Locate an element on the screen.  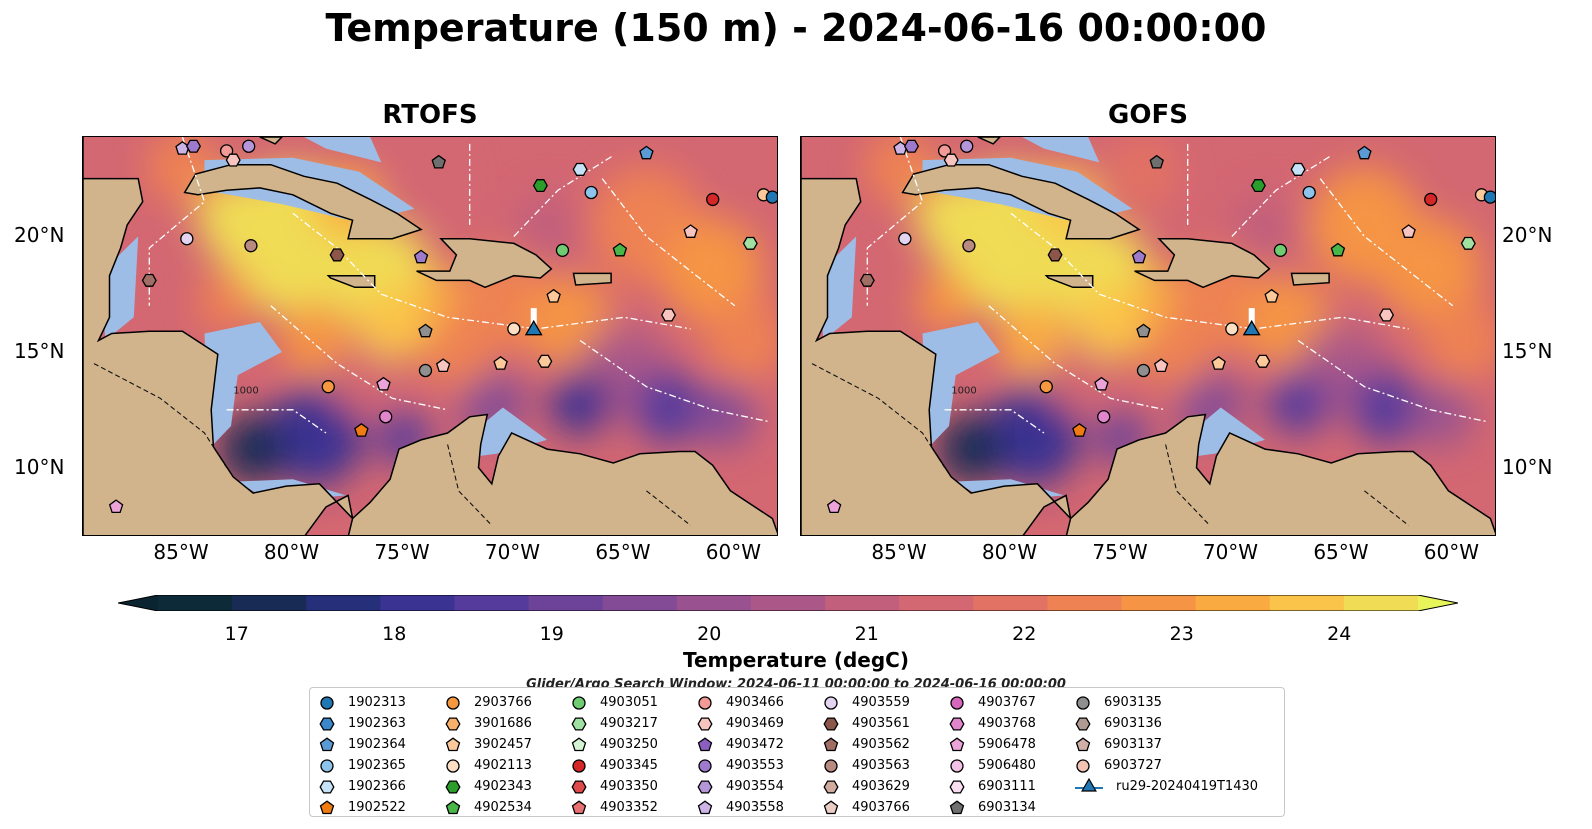
legend-label: 4902534 is located at coordinates (503, 807).